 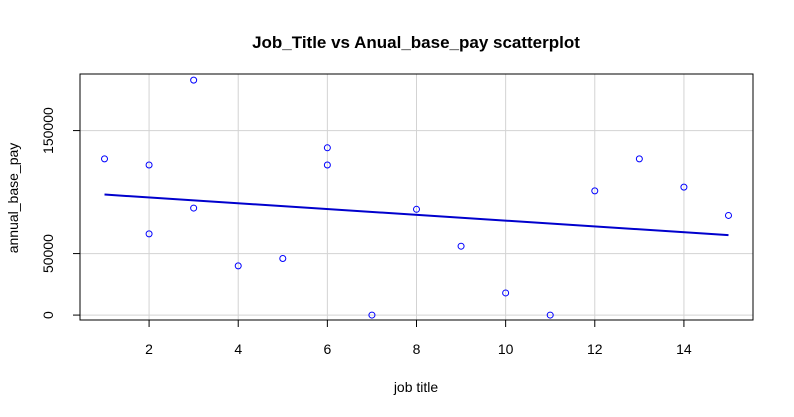 I want to click on x-axis: 2 4 6 8 10 12 14, so click(x=418, y=338).